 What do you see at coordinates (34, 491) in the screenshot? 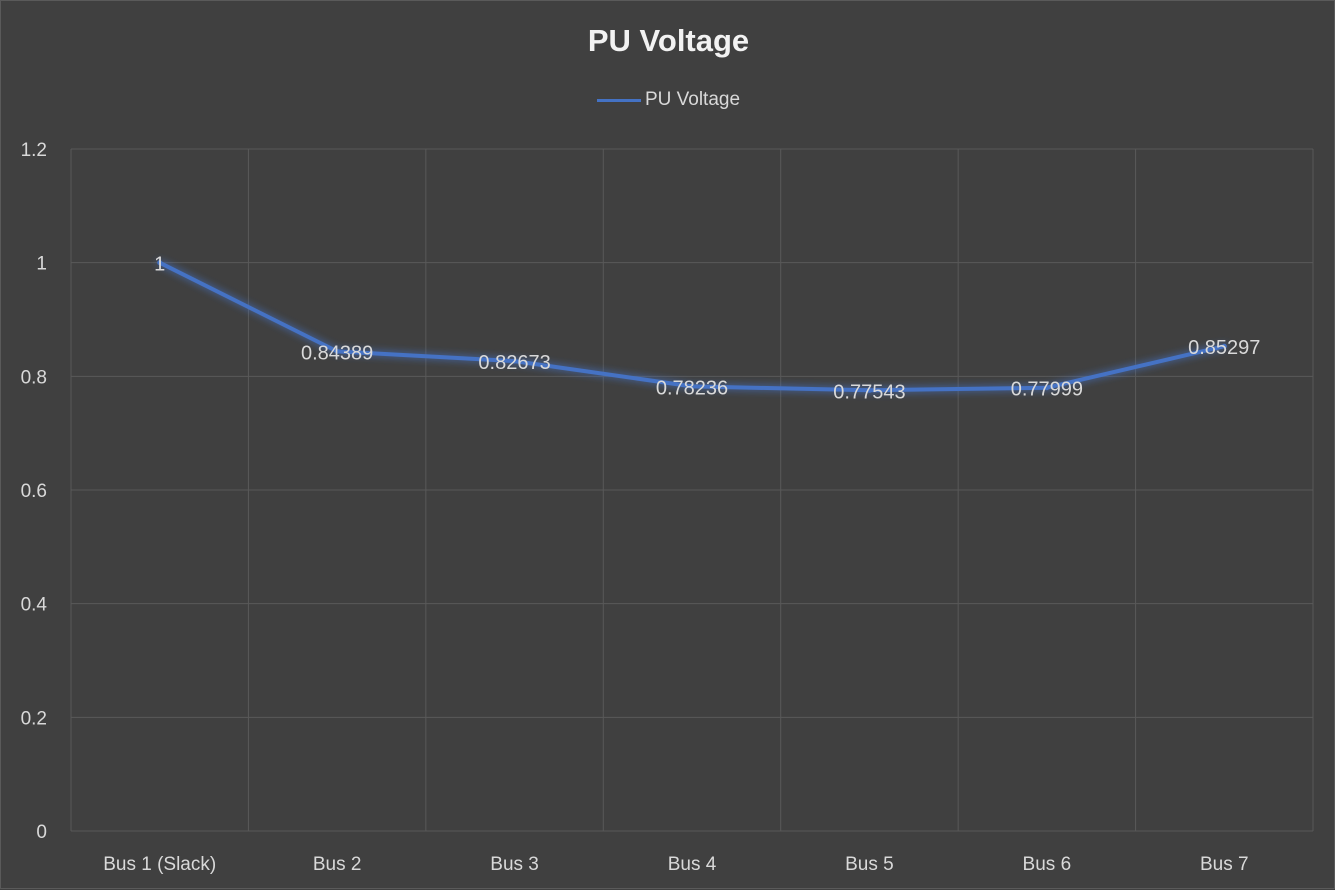
I see `y-tick-label: 0.6` at bounding box center [34, 491].